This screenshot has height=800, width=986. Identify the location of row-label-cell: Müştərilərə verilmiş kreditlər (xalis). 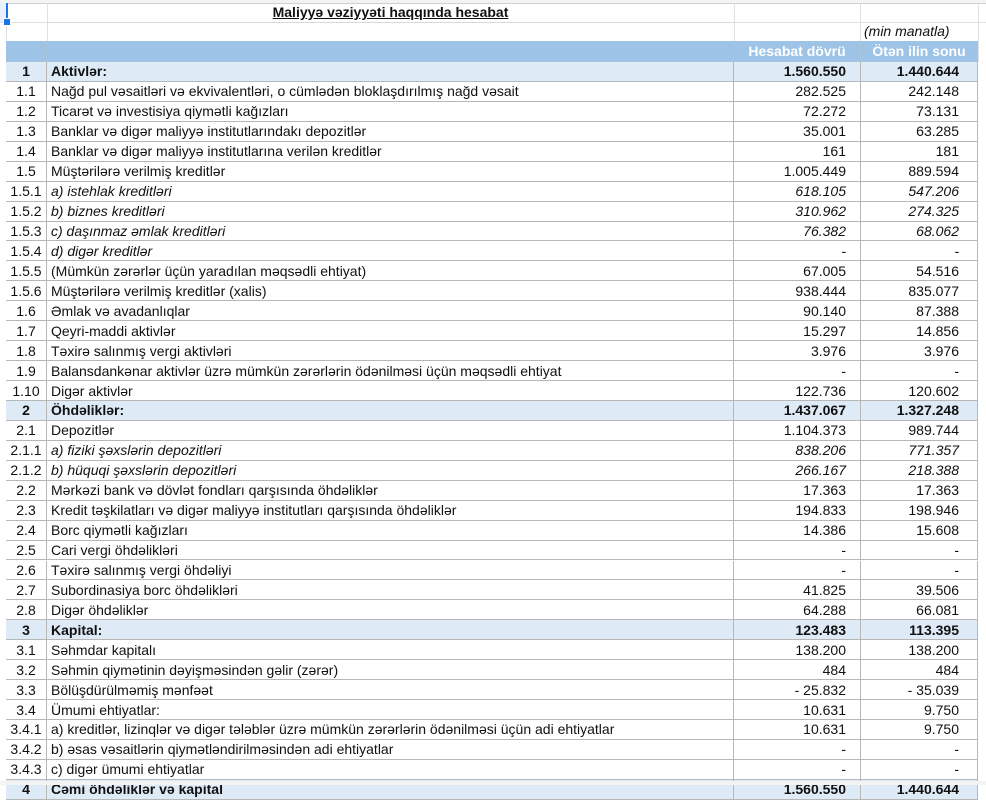
(390, 291).